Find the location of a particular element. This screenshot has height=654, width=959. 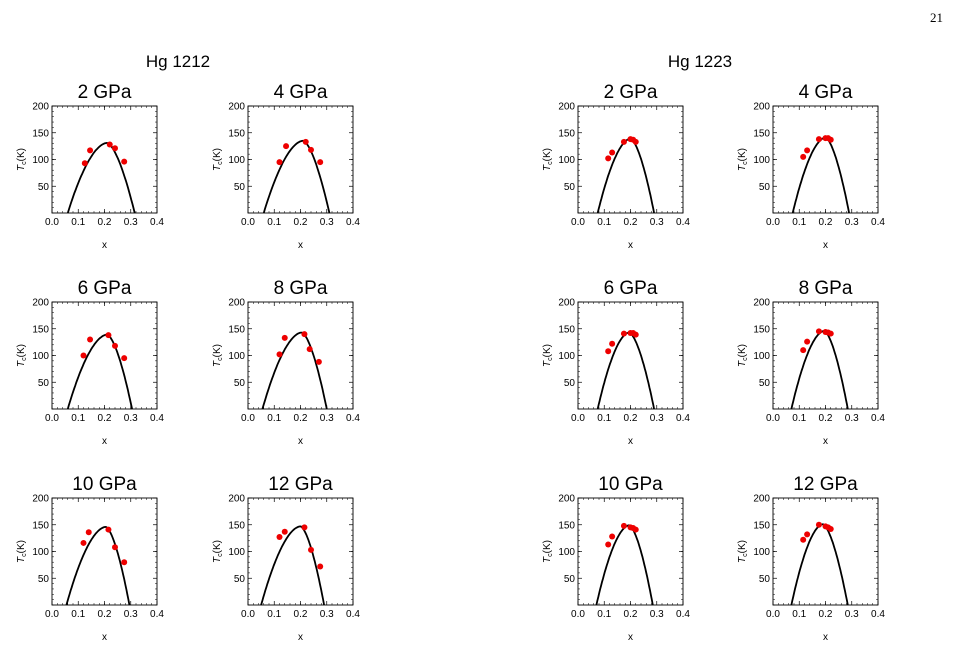

panel-title: 4 GPa is located at coordinates (826, 92).